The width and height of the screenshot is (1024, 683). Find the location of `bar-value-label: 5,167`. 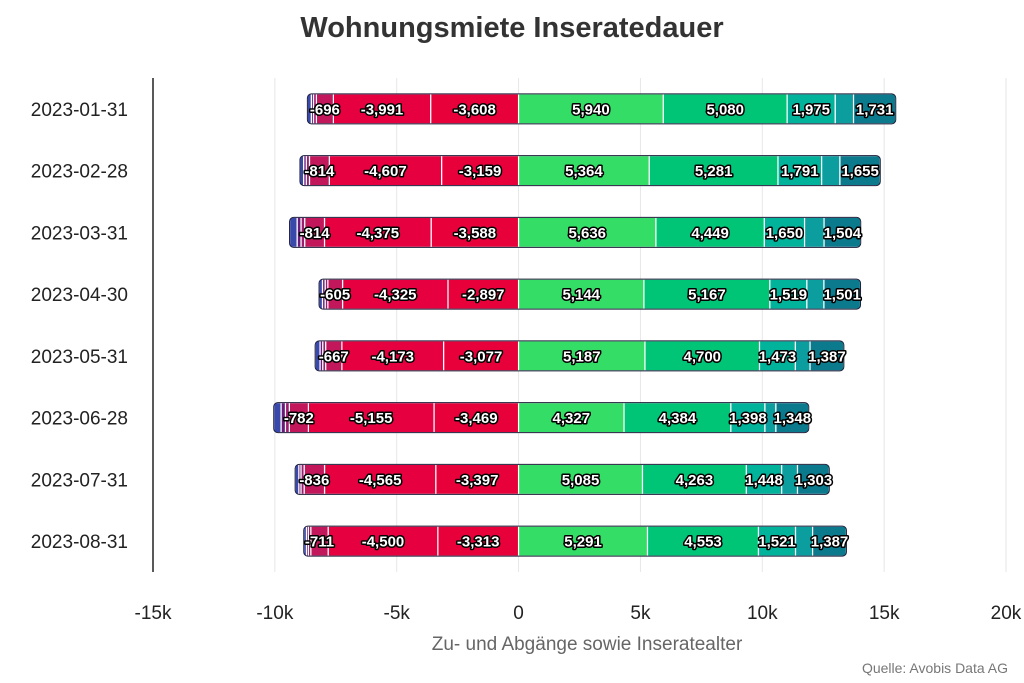

bar-value-label: 5,167 is located at coordinates (707, 295).